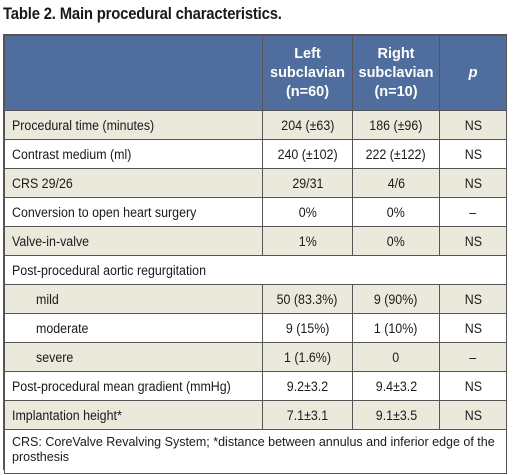 The height and width of the screenshot is (475, 513). What do you see at coordinates (307, 386) in the screenshot?
I see `cell-left: 9.2±3.2` at bounding box center [307, 386].